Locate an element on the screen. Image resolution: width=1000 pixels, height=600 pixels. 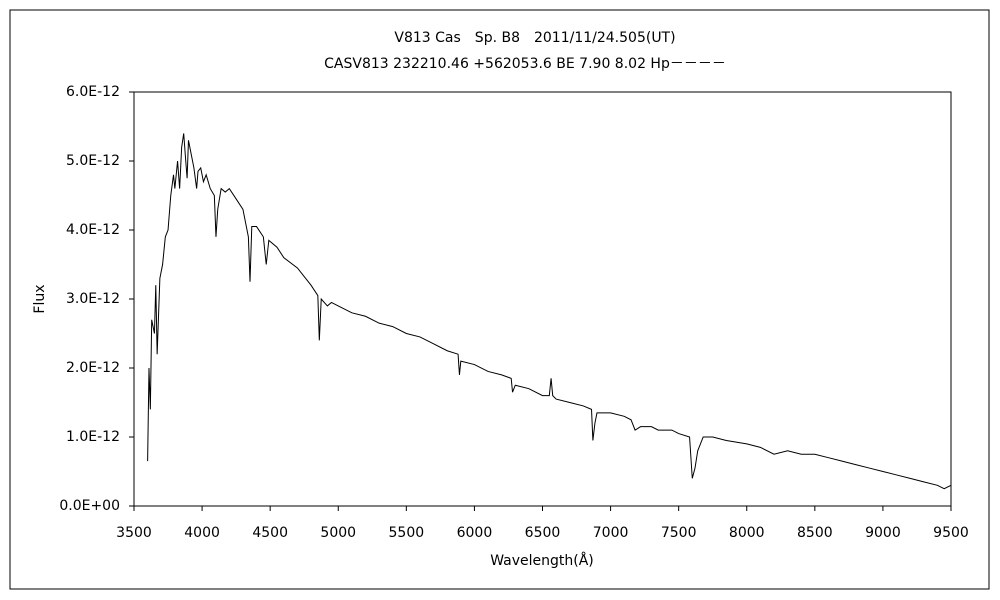
x-tick-label: 9500 is located at coordinates (951, 533).